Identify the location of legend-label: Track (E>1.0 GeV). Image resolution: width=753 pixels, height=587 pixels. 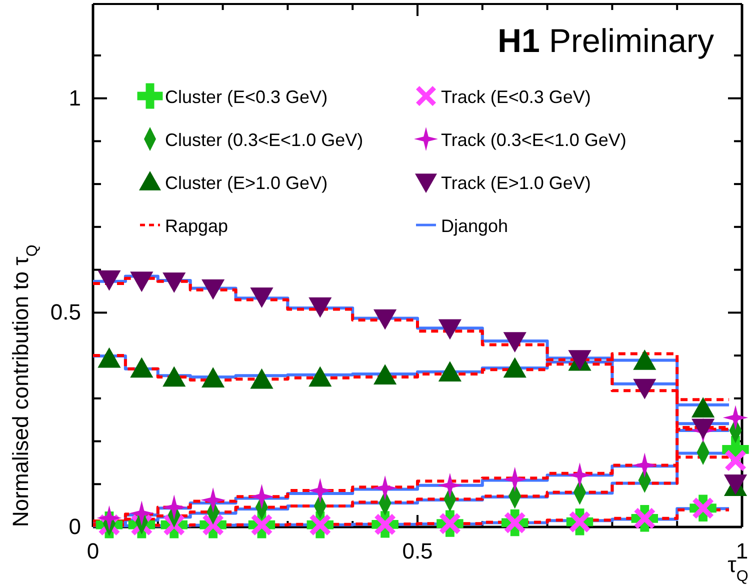
(516, 183).